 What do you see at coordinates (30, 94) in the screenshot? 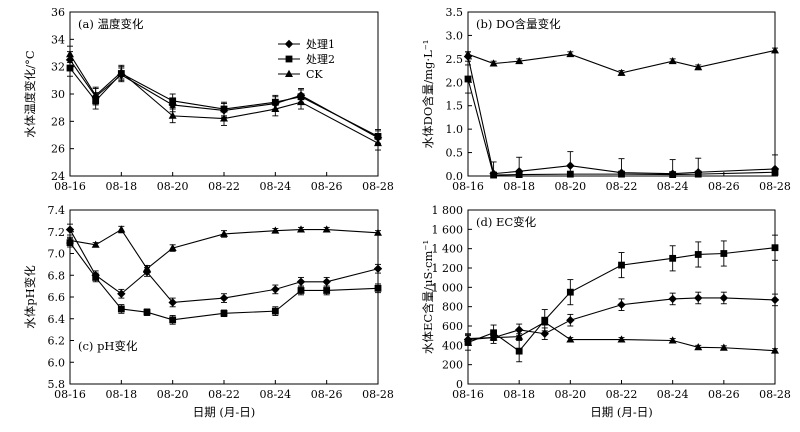
I see `y-axis-title: 水体温度变化/°C` at bounding box center [30, 94].